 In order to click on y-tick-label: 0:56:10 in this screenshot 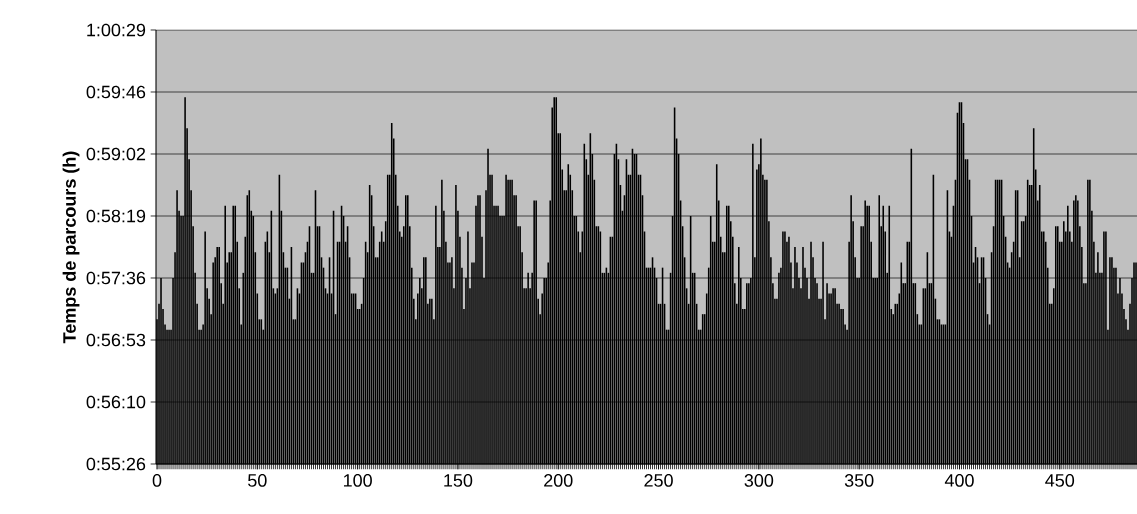, I will do `click(116, 402)`.